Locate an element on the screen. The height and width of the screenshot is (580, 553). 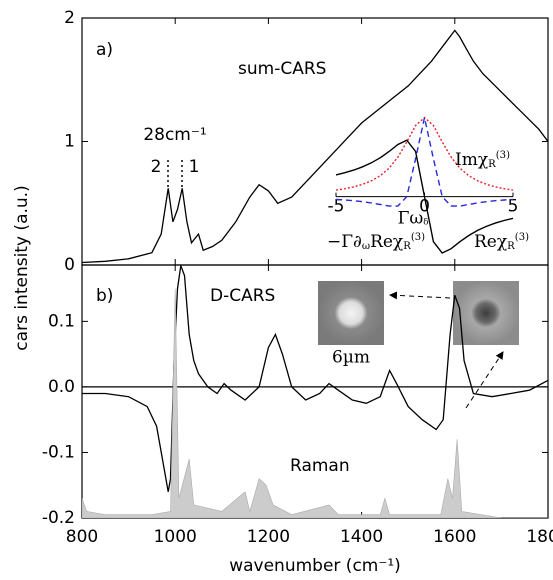
series-label: Raman is located at coordinates (320, 466).